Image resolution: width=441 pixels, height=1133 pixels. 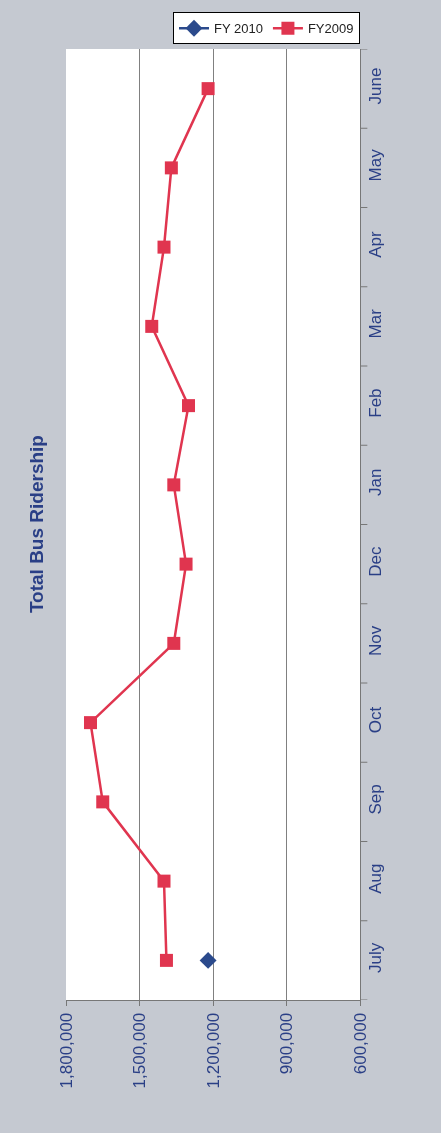 What do you see at coordinates (140, 1050) in the screenshot?
I see `x-tick-label: 1,500,000` at bounding box center [140, 1050].